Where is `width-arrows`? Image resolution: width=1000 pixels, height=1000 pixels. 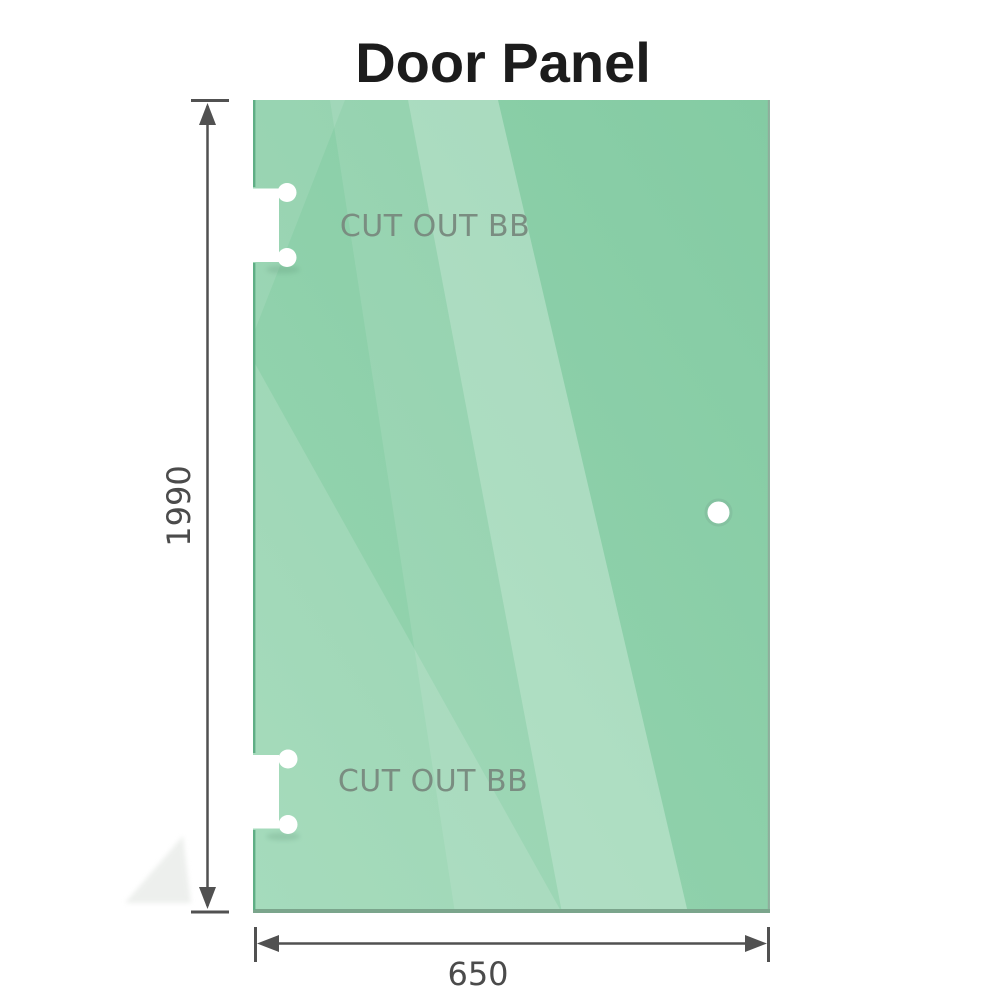 width-arrows is located at coordinates (512, 943).